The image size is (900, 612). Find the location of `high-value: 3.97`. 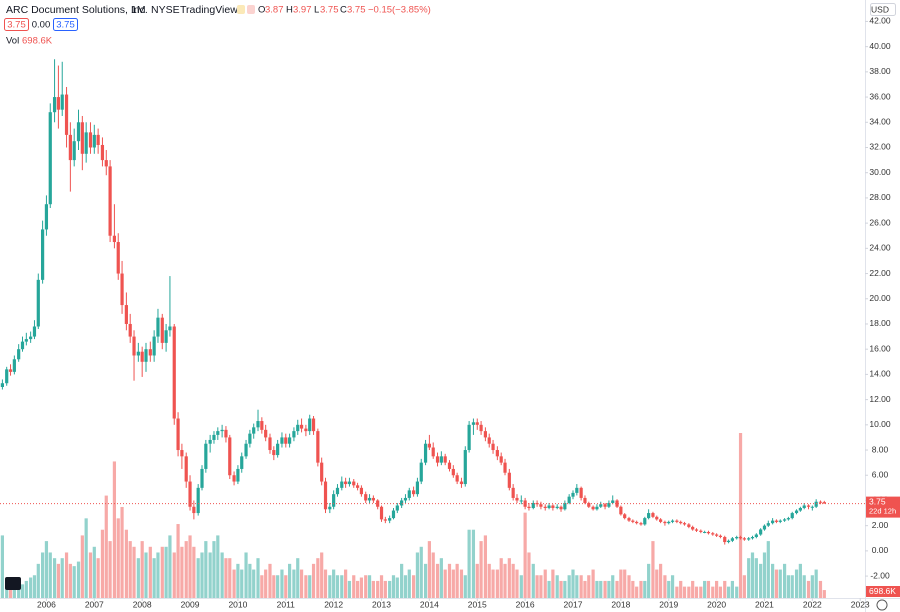

high-value: 3.97 is located at coordinates (302, 10).